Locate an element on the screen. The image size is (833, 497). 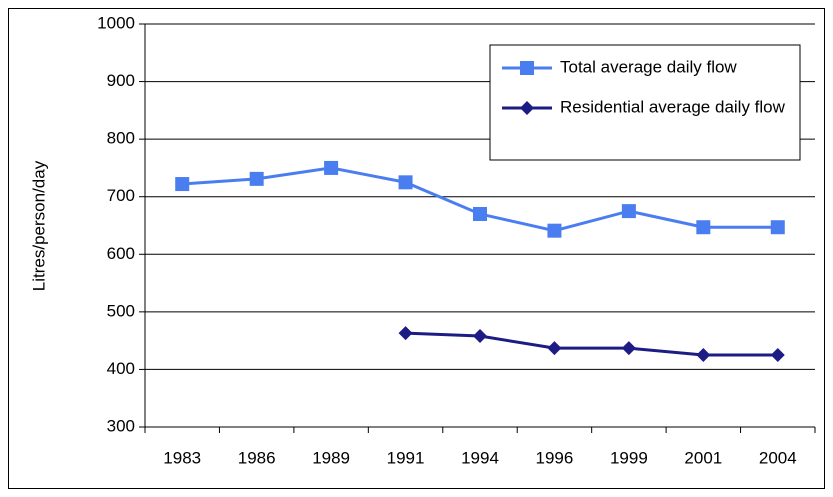
y-tick-label: 1000 is located at coordinates (116, 22).